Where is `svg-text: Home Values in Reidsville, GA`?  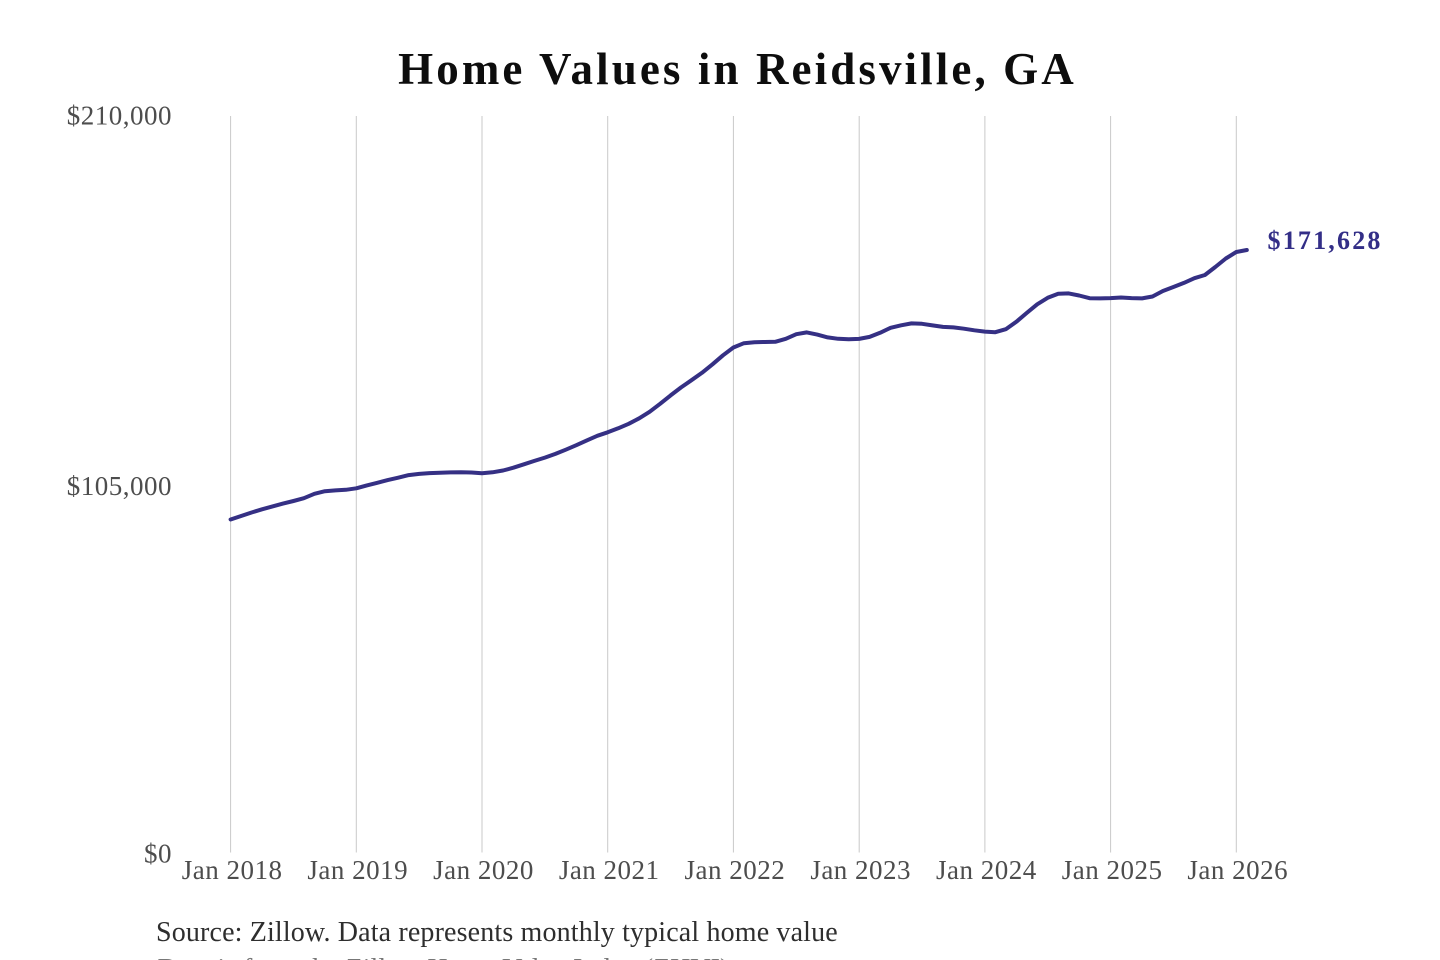
svg-text: Home Values in Reidsville, GA is located at coordinates (737, 69).